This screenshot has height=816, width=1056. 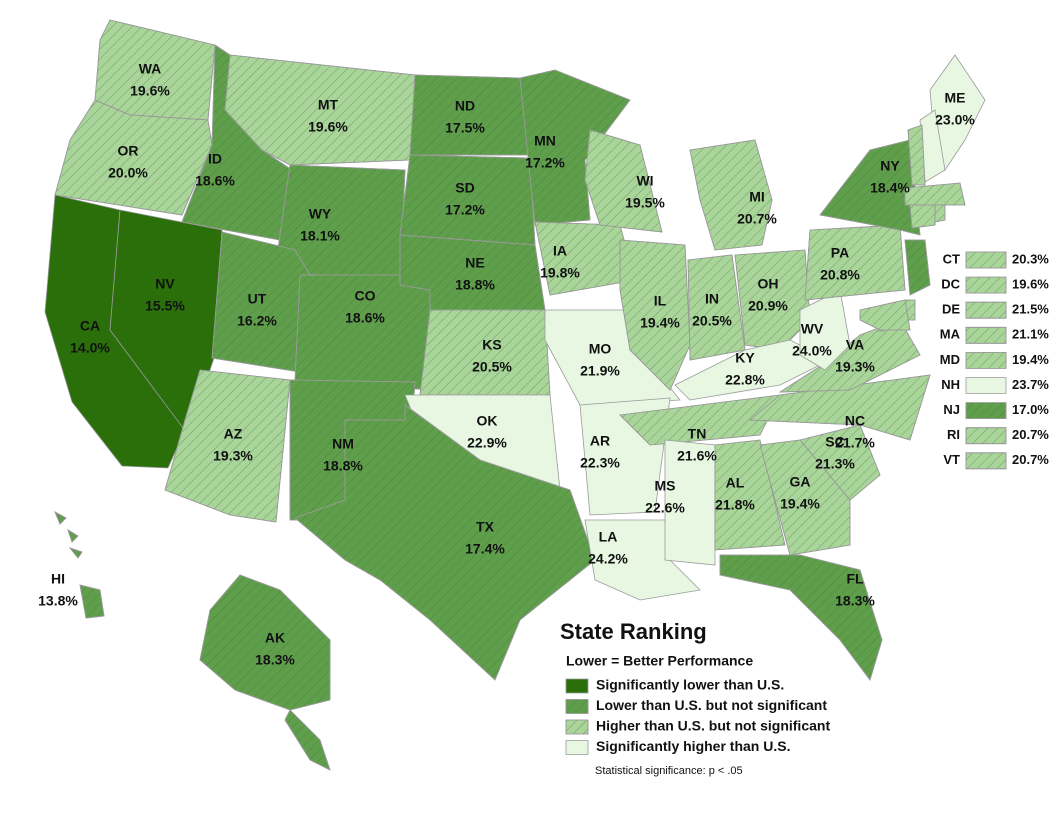 I want to click on state-abbr: MI, so click(x=757, y=197).